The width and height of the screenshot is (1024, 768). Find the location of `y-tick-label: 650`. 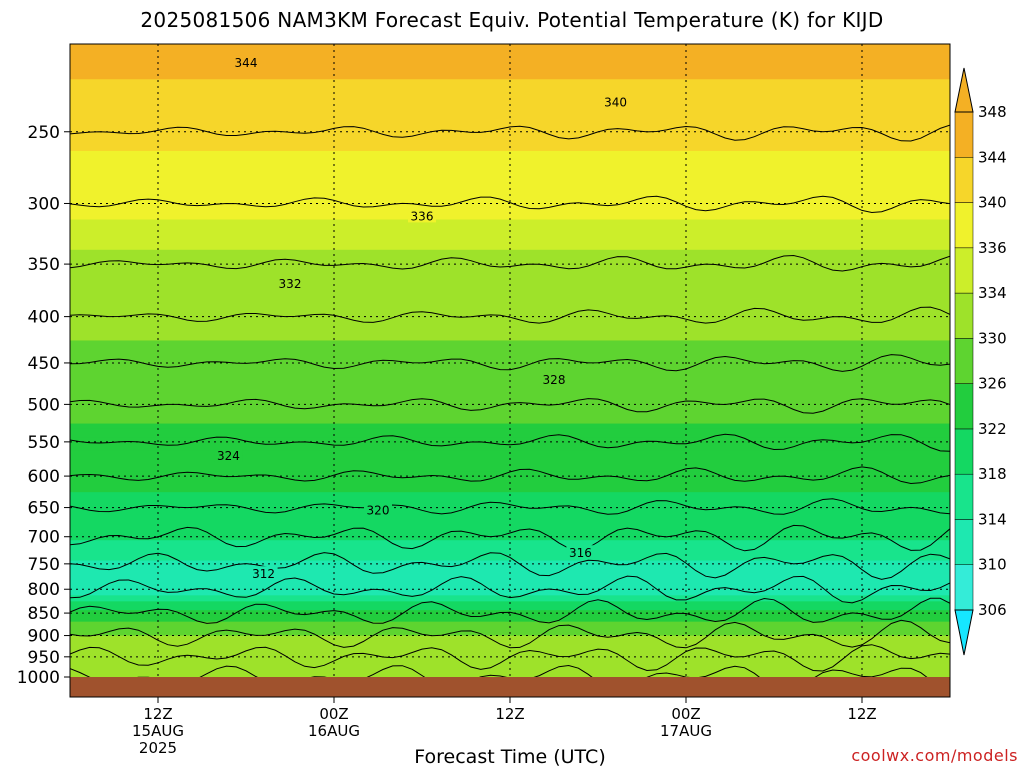

y-tick-label: 650 is located at coordinates (44, 509).